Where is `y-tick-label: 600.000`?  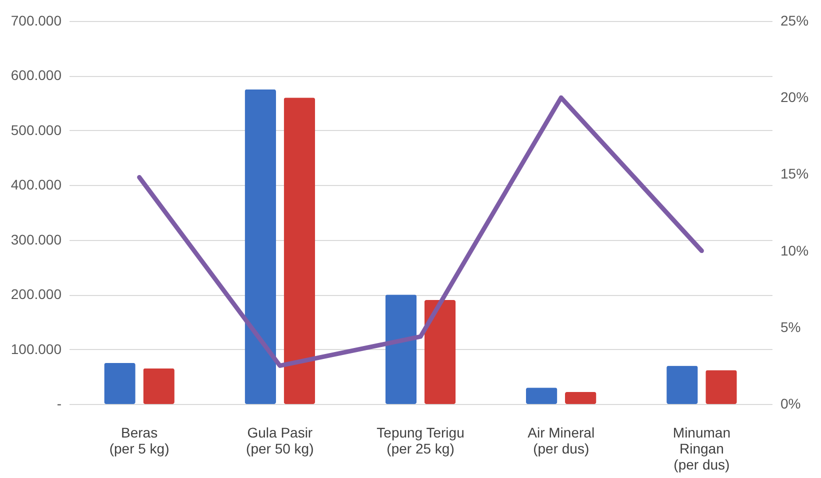 y-tick-label: 600.000 is located at coordinates (36, 75).